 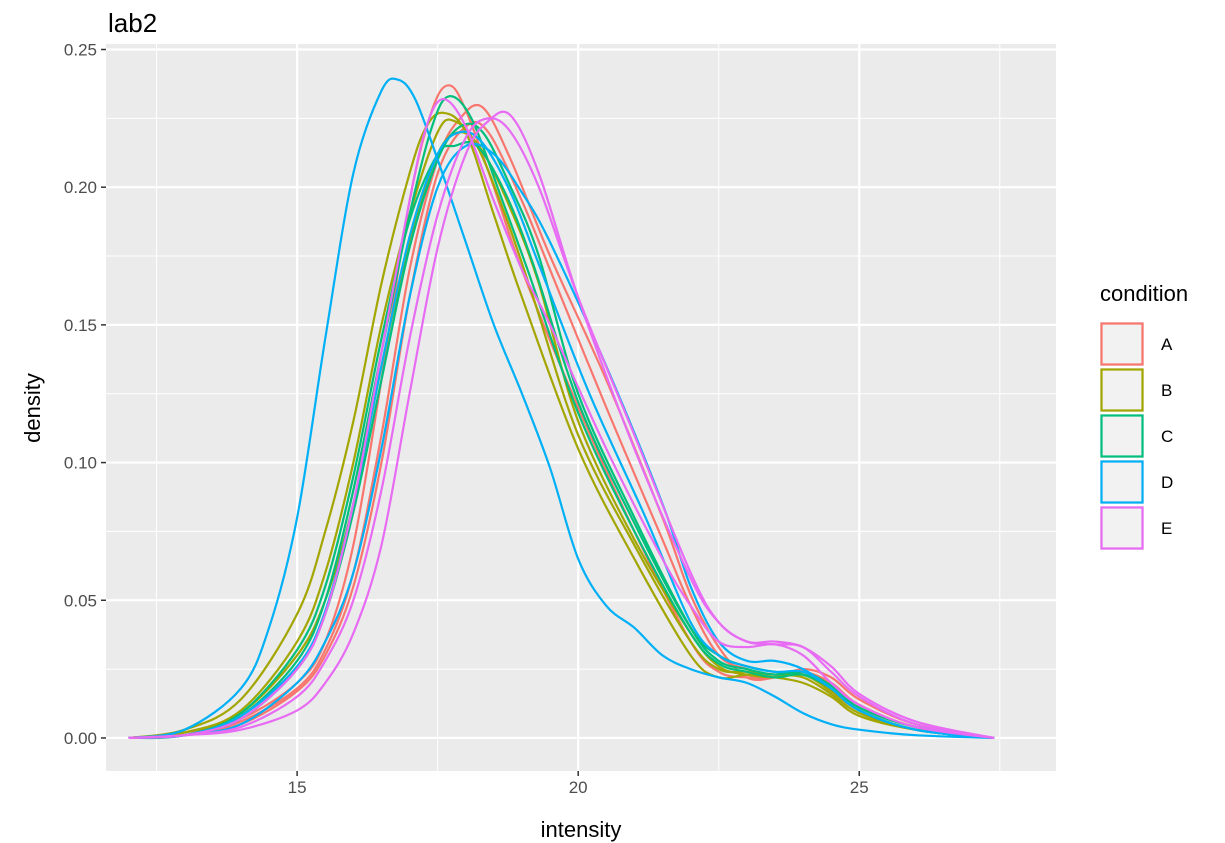 I want to click on y-tick-label: 0.25, so click(x=80, y=50).